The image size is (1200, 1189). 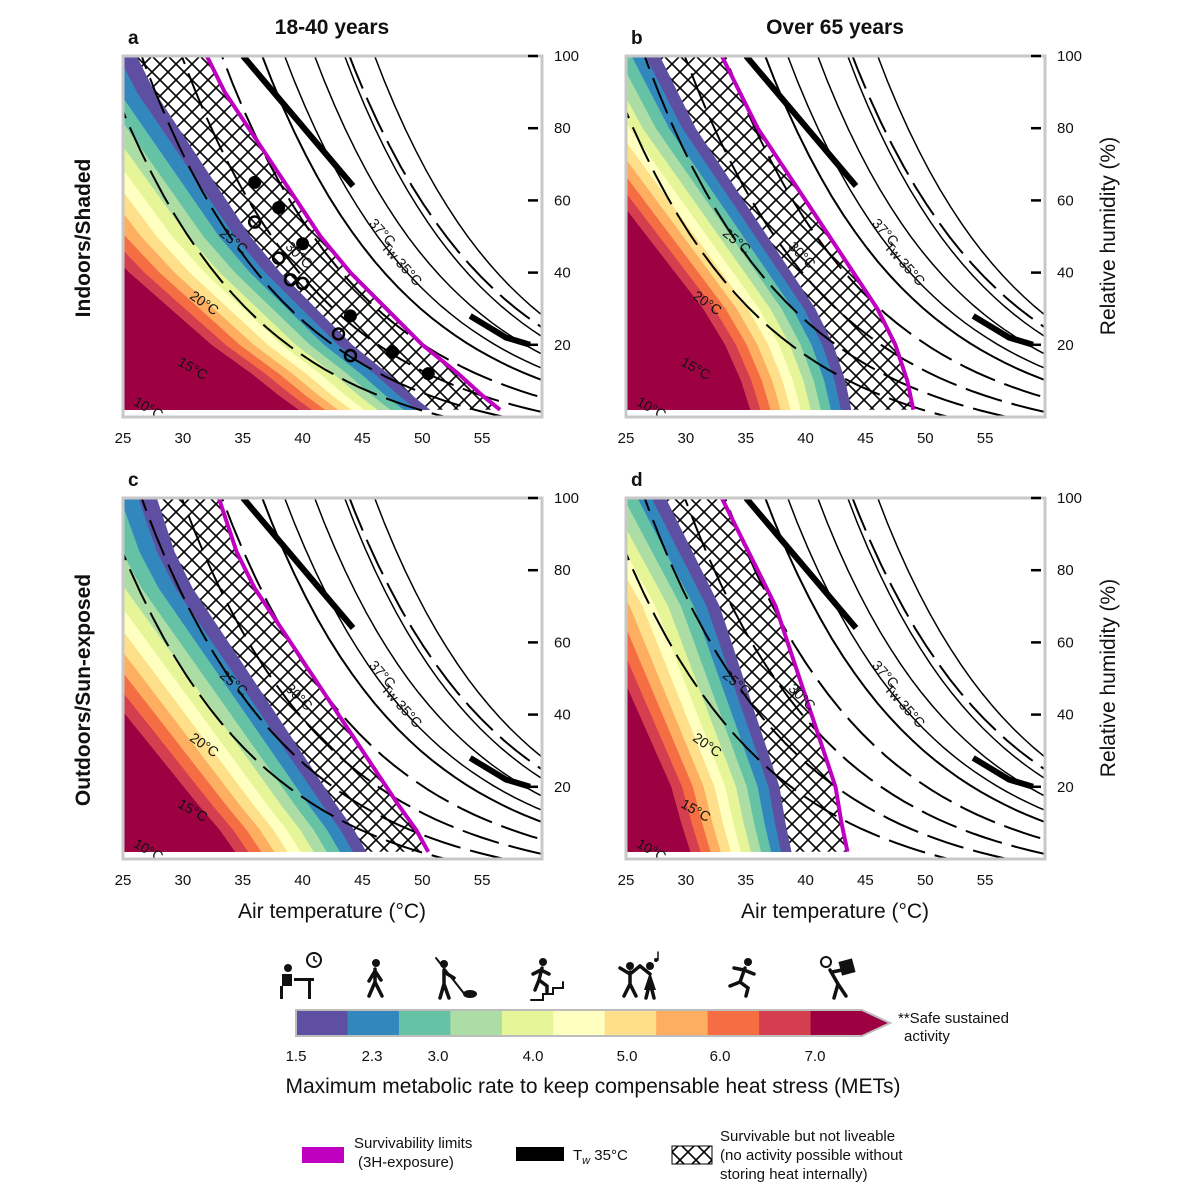 What do you see at coordinates (794, 1174) in the screenshot?
I see `legend-hatch-line3: storing heat internally)` at bounding box center [794, 1174].